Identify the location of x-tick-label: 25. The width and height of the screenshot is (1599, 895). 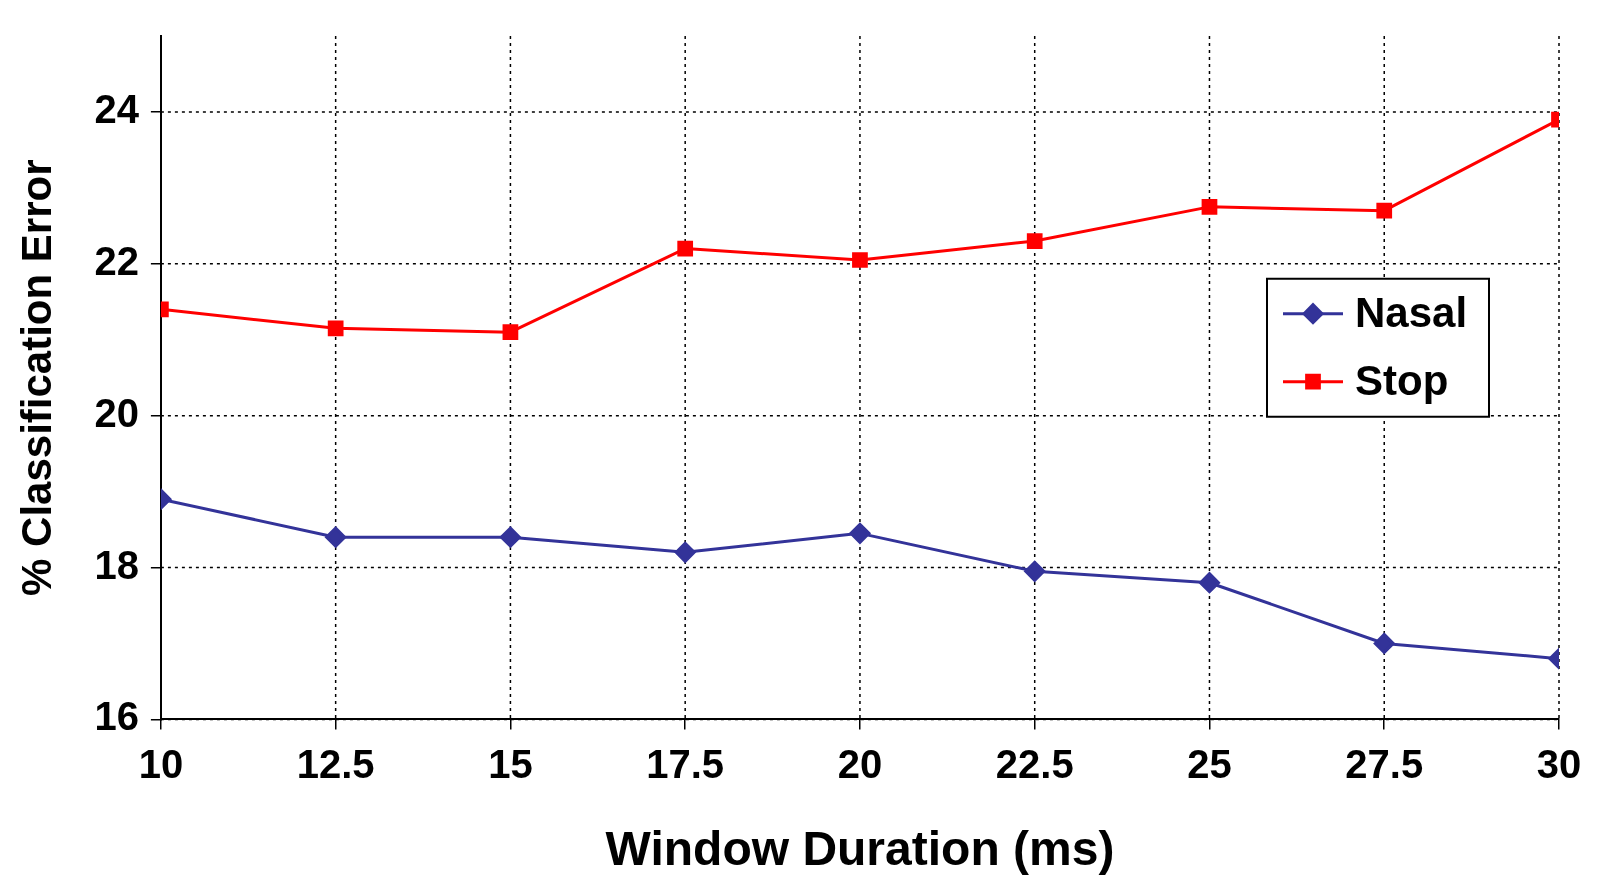
(1209, 764).